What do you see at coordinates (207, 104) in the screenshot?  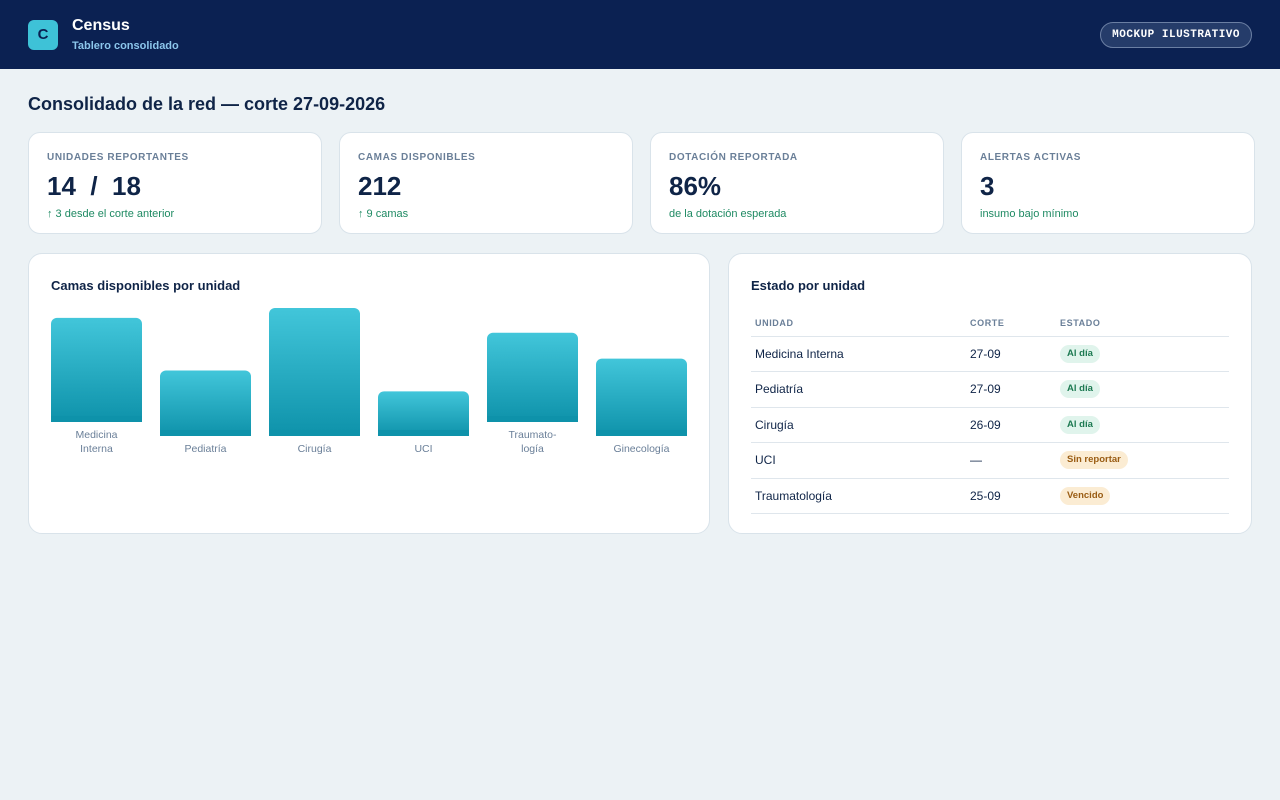 I see `page-title: Consolidado de la red — corte 27-09-2026` at bounding box center [207, 104].